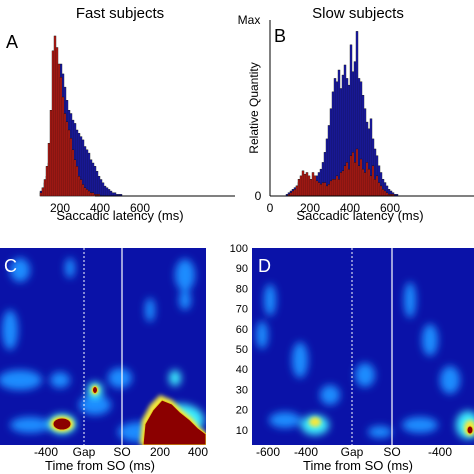  What do you see at coordinates (242, 310) in the screenshot?
I see `panel-d-y-tick-label: 70` at bounding box center [242, 310].